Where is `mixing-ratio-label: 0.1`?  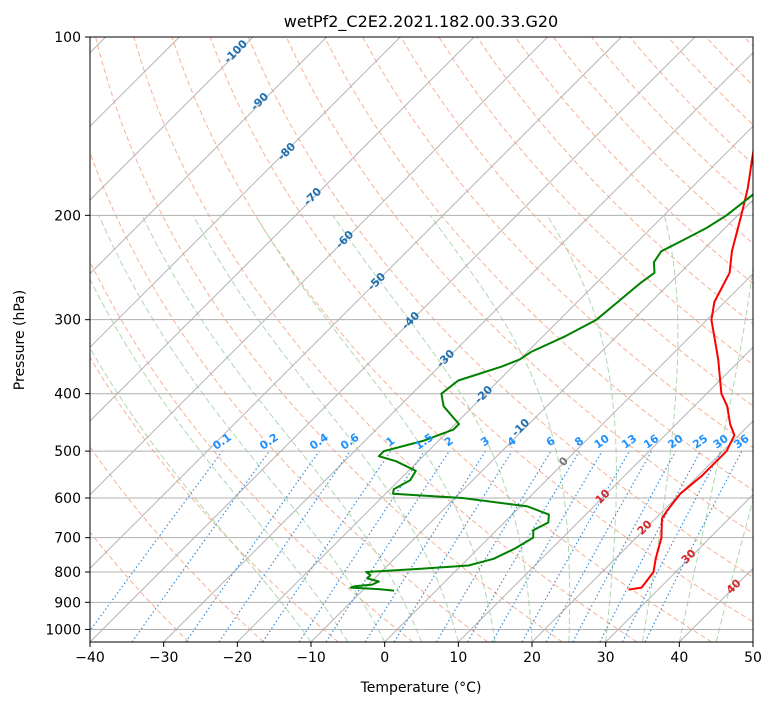 mixing-ratio-label: 0.1 is located at coordinates (221, 442).